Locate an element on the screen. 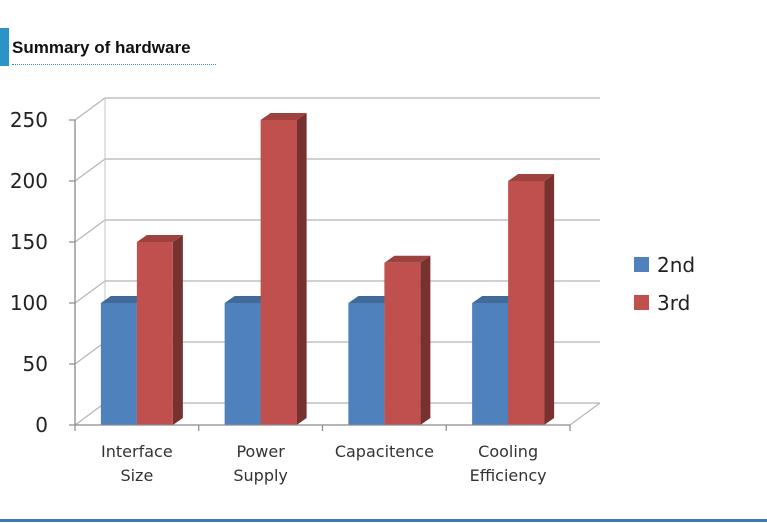 This screenshot has height=523, width=767. y-tick-label: 50 is located at coordinates (35, 364).